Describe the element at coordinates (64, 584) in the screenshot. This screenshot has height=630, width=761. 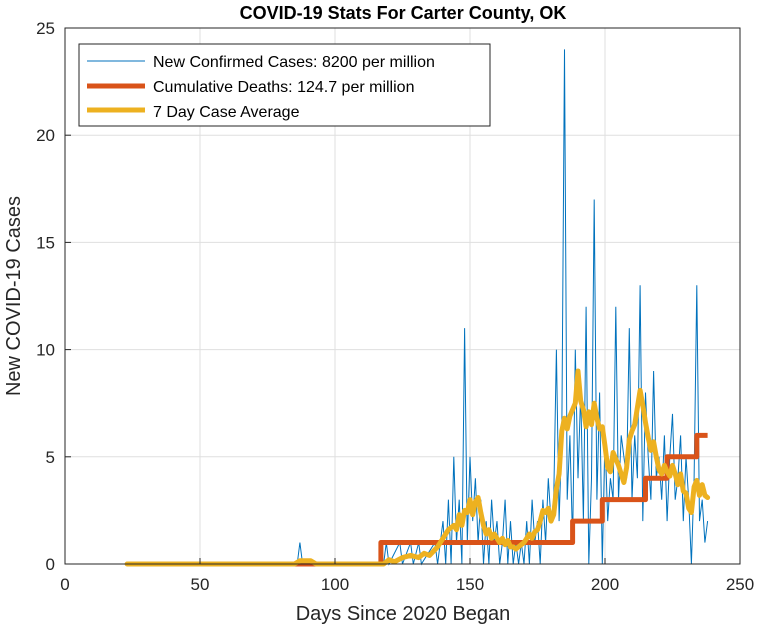
I see `x-tick-label: 0` at that location.